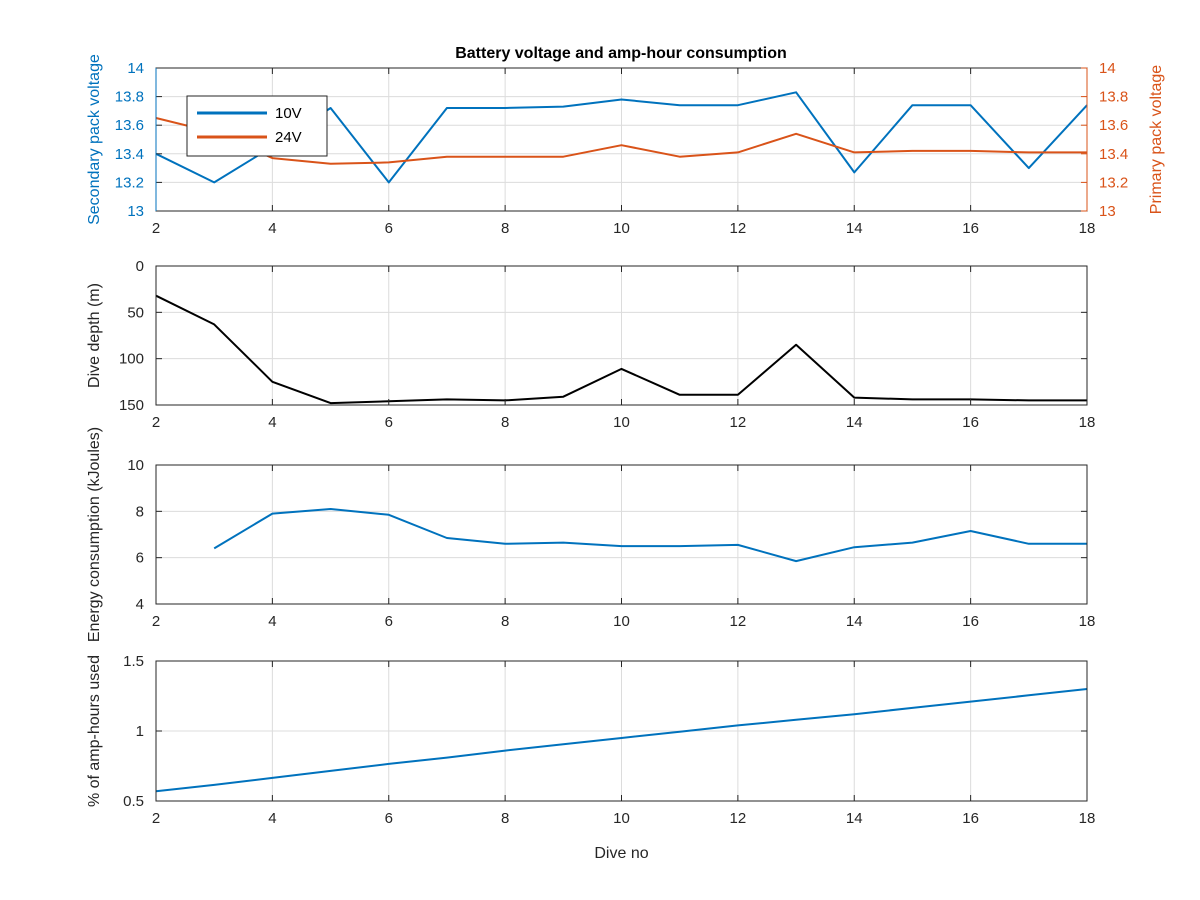  What do you see at coordinates (621, 53) in the screenshot?
I see `figure-title: Battery voltage and amp-hour consumption` at bounding box center [621, 53].